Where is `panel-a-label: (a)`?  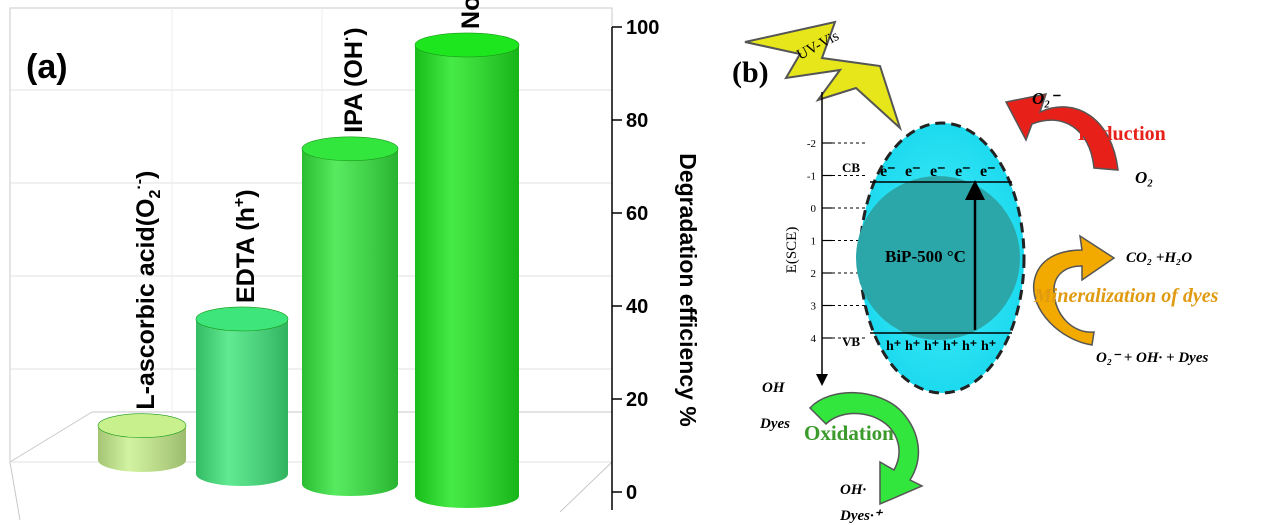
panel-a-label: (a) is located at coordinates (47, 67).